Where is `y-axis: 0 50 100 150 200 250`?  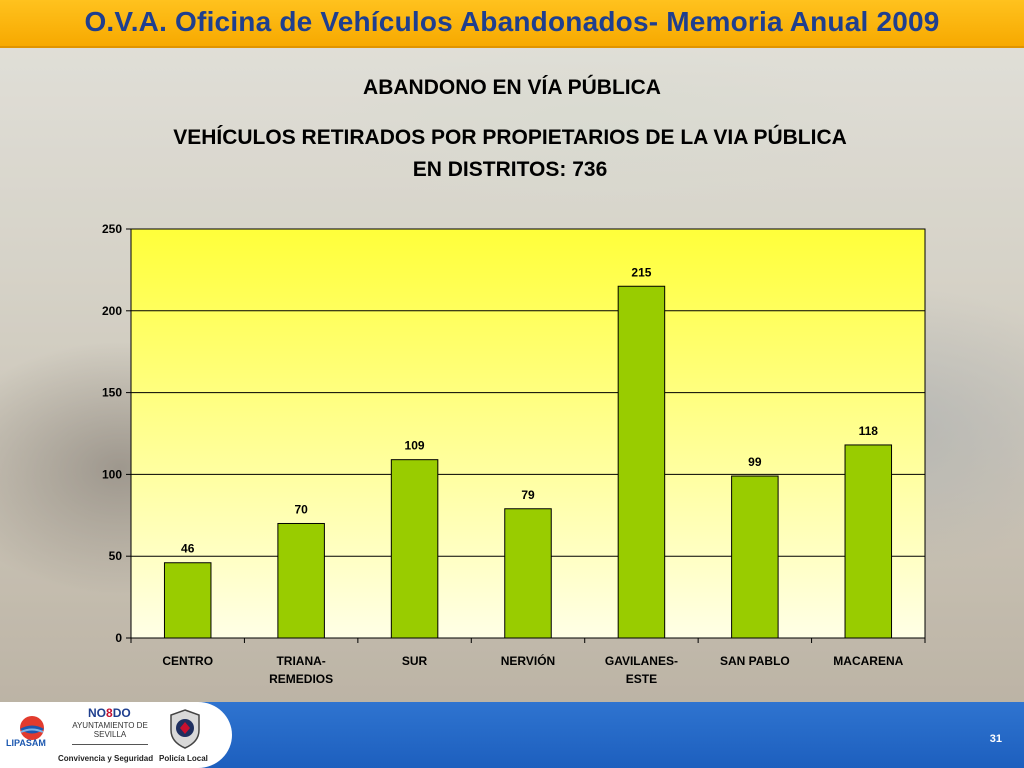 y-axis: 0 50 100 150 200 250 is located at coordinates (116, 433).